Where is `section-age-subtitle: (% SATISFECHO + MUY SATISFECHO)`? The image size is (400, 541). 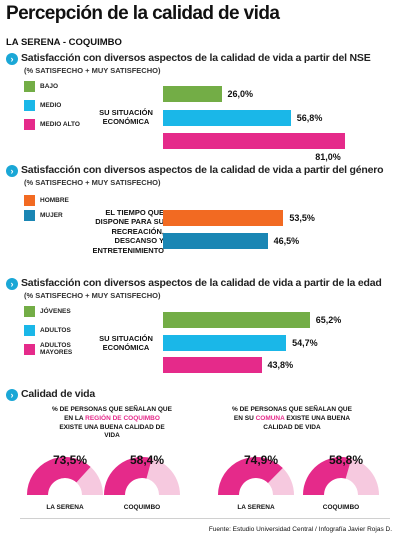
section-age-subtitle: (% SATISFECHO + MUY SATISFECHO) is located at coordinates (92, 295).